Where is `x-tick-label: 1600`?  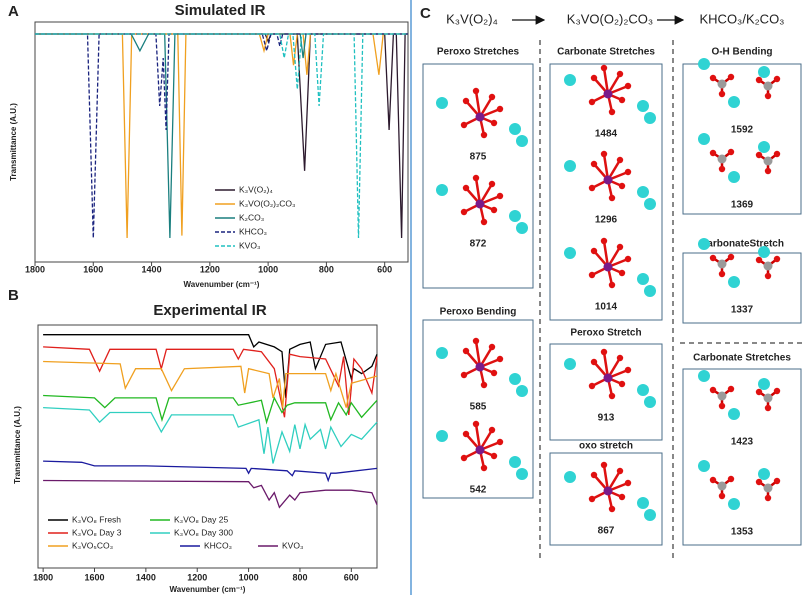
x-tick-label: 1600 is located at coordinates (93, 269).